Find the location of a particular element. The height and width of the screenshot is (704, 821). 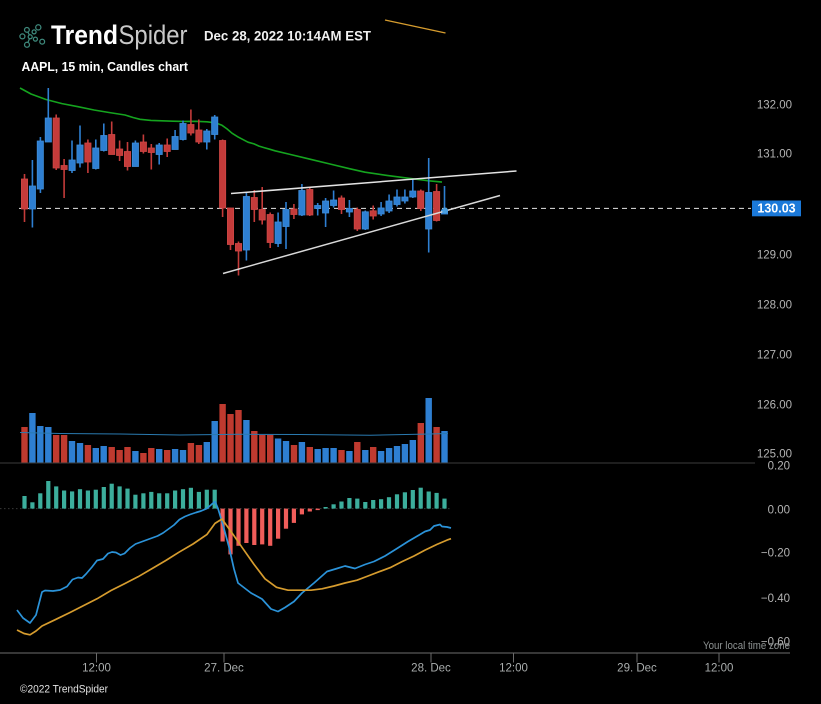

svg-text: 29. Dec is located at coordinates (637, 669).